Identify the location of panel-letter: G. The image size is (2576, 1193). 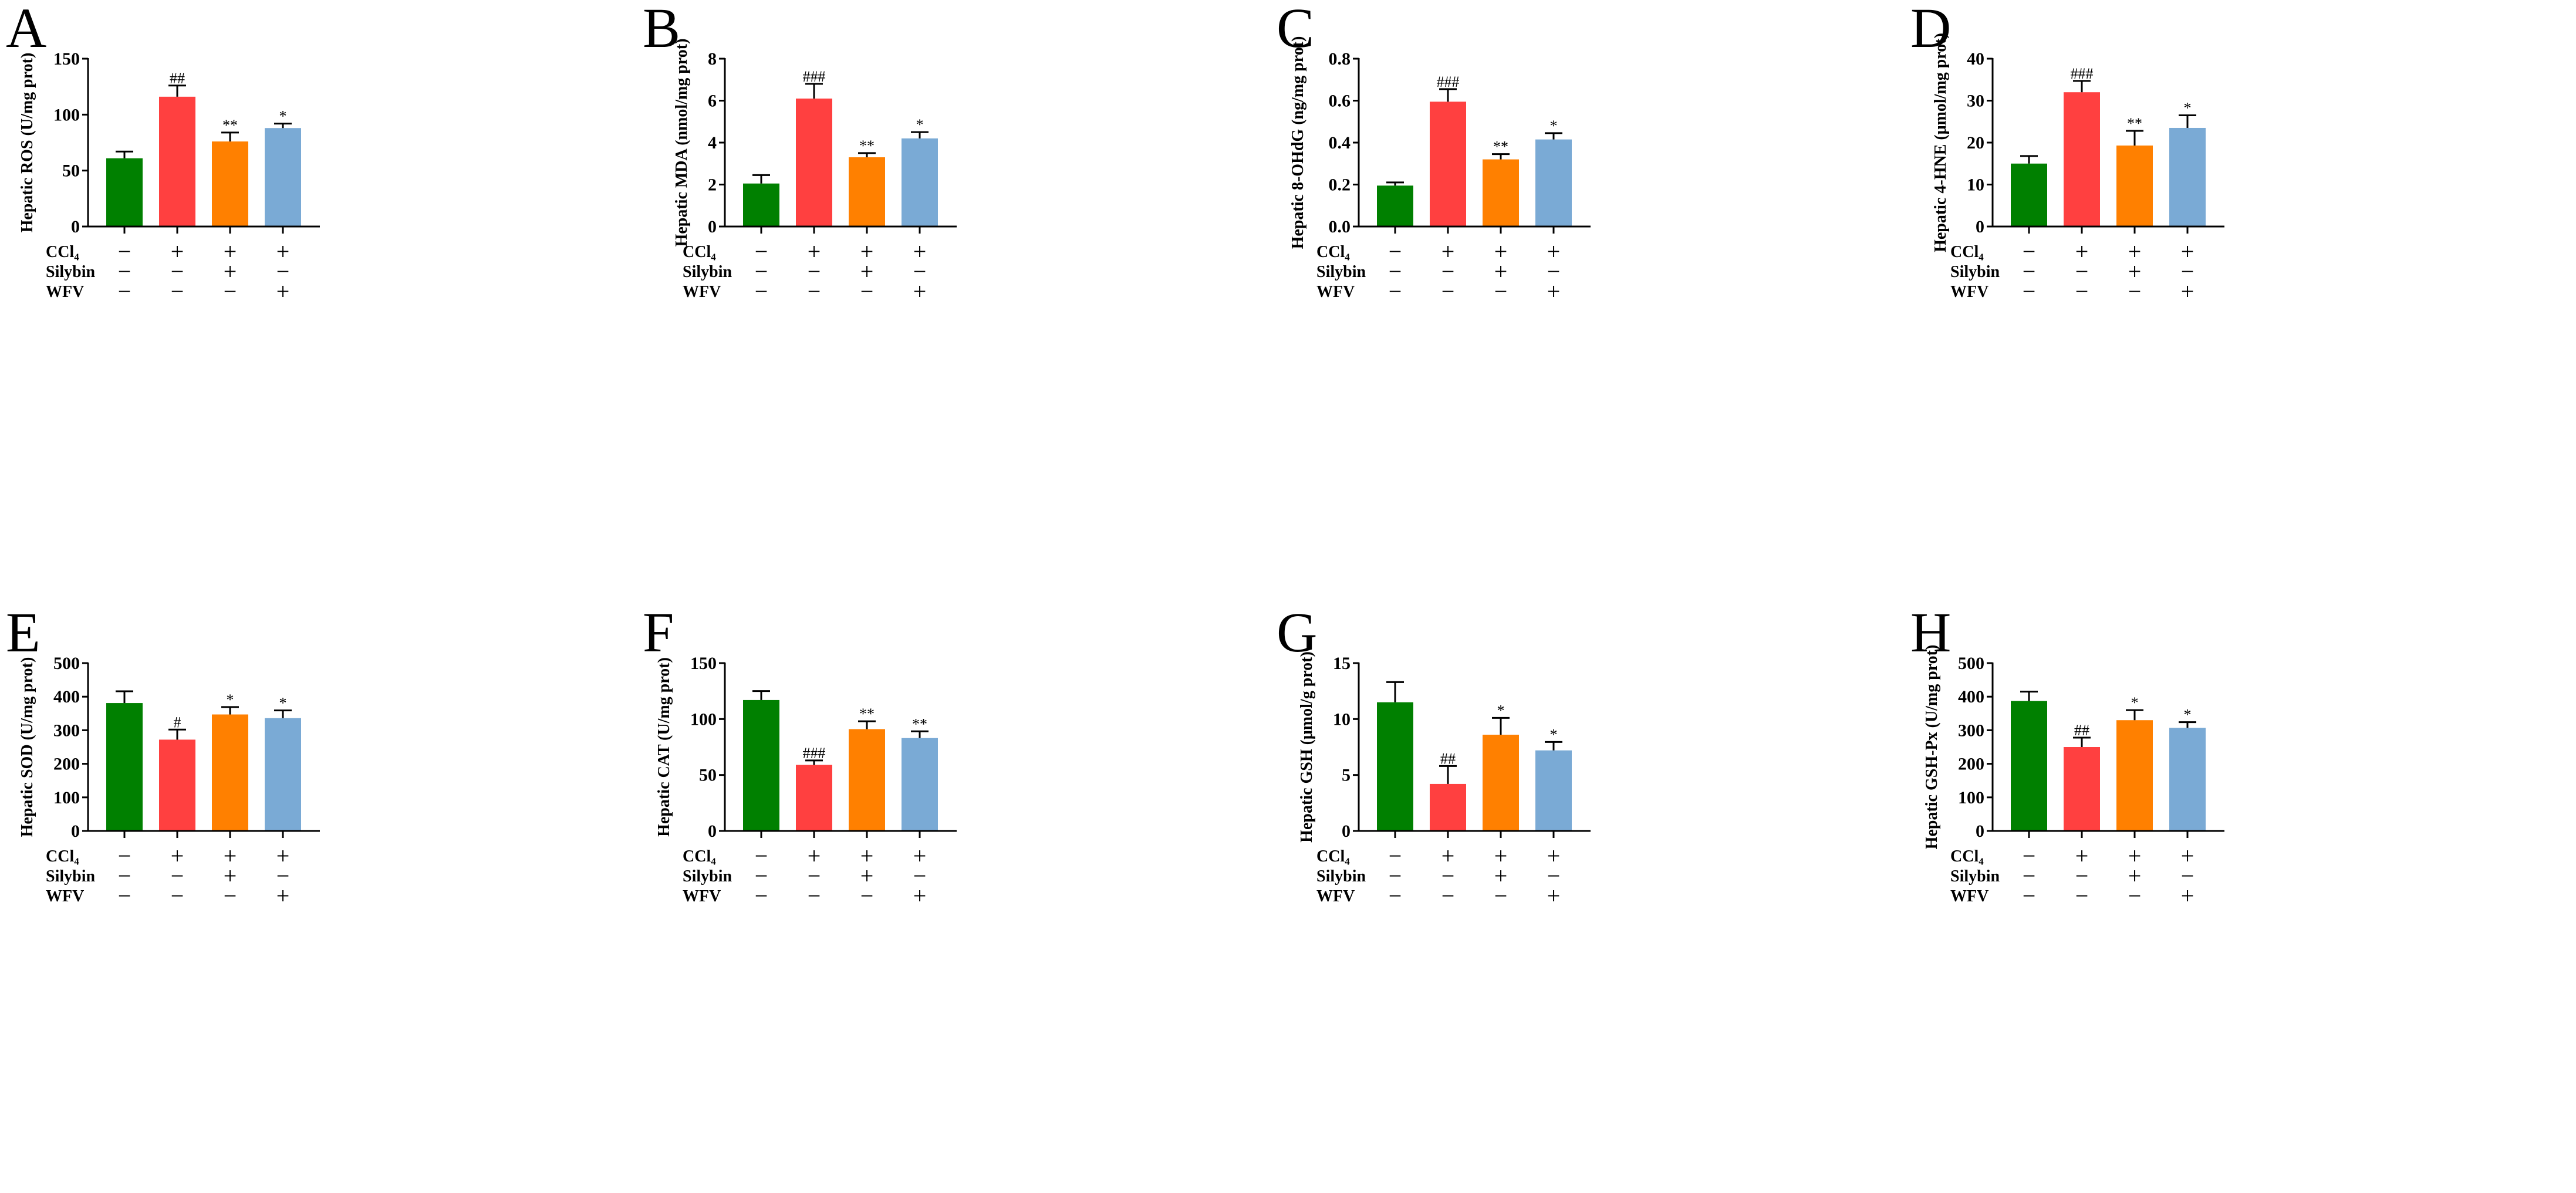
(1297, 632).